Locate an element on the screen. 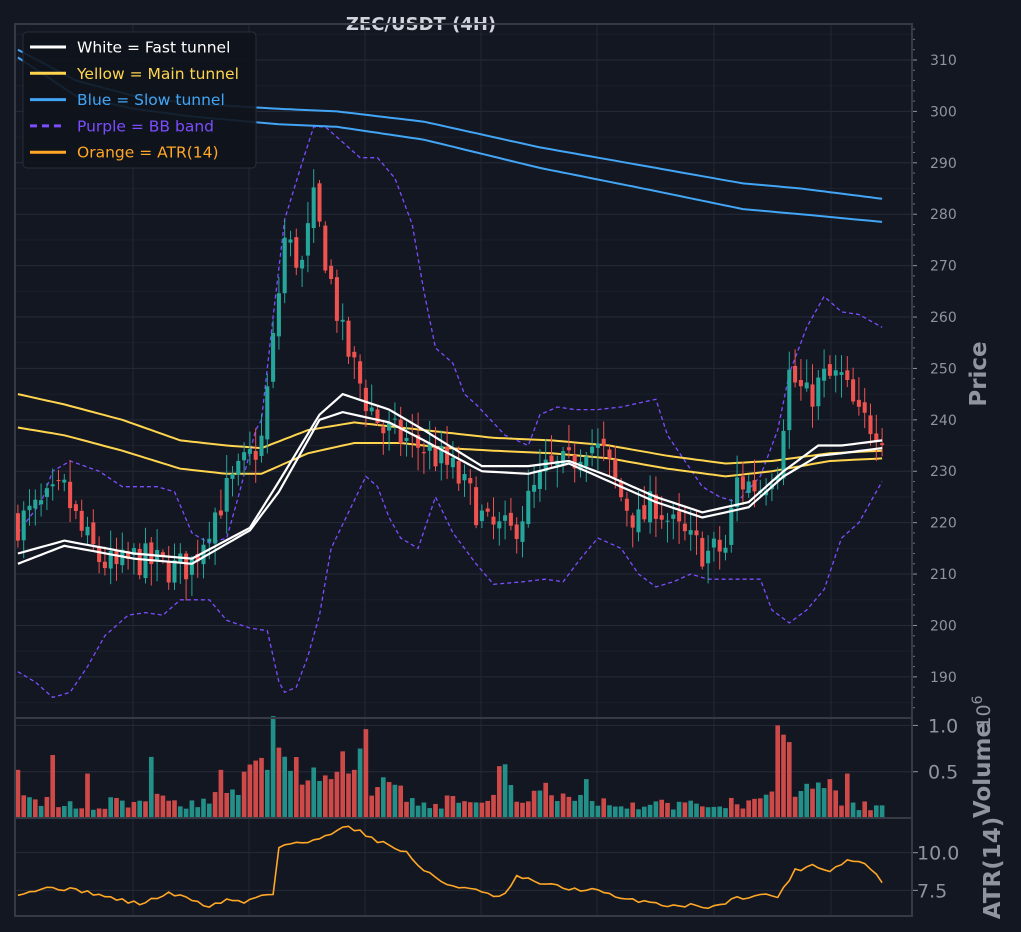 The image size is (1021, 932). main-tunnel-layer is located at coordinates (450, 435).